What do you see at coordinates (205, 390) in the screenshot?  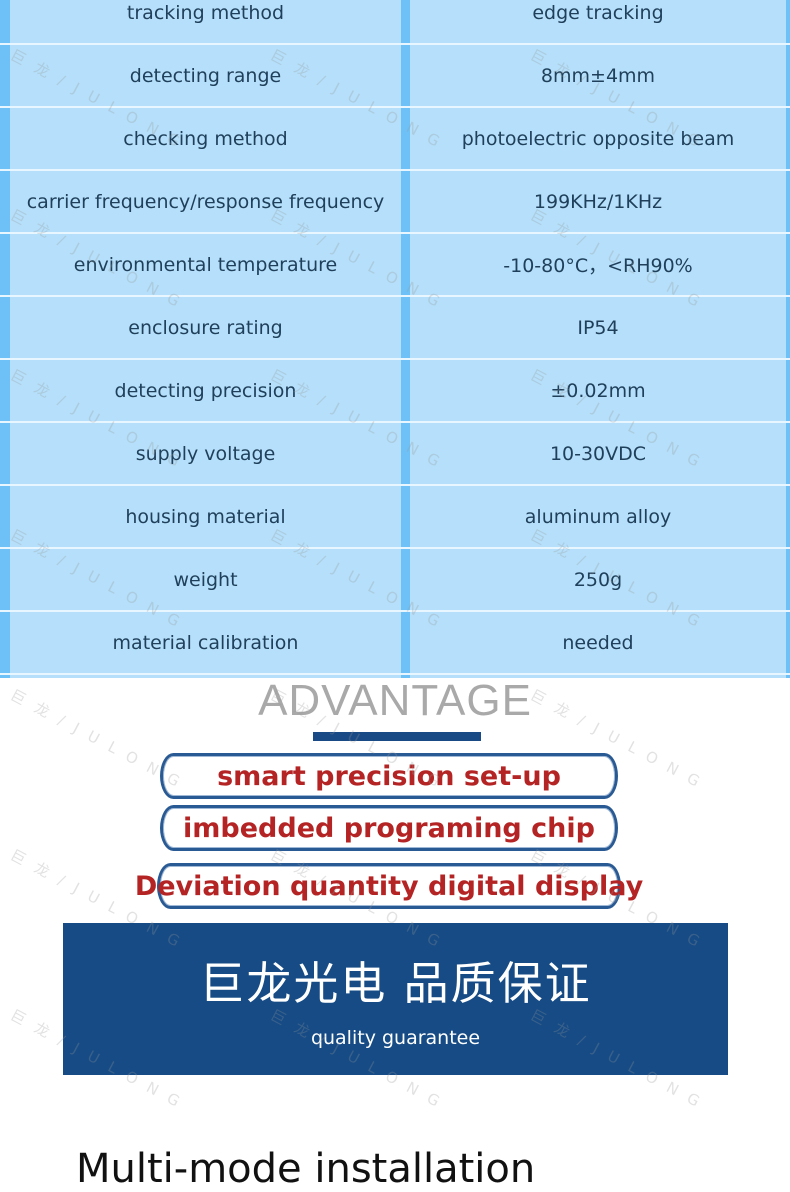 I see `spec-label: detecting precision` at bounding box center [205, 390].